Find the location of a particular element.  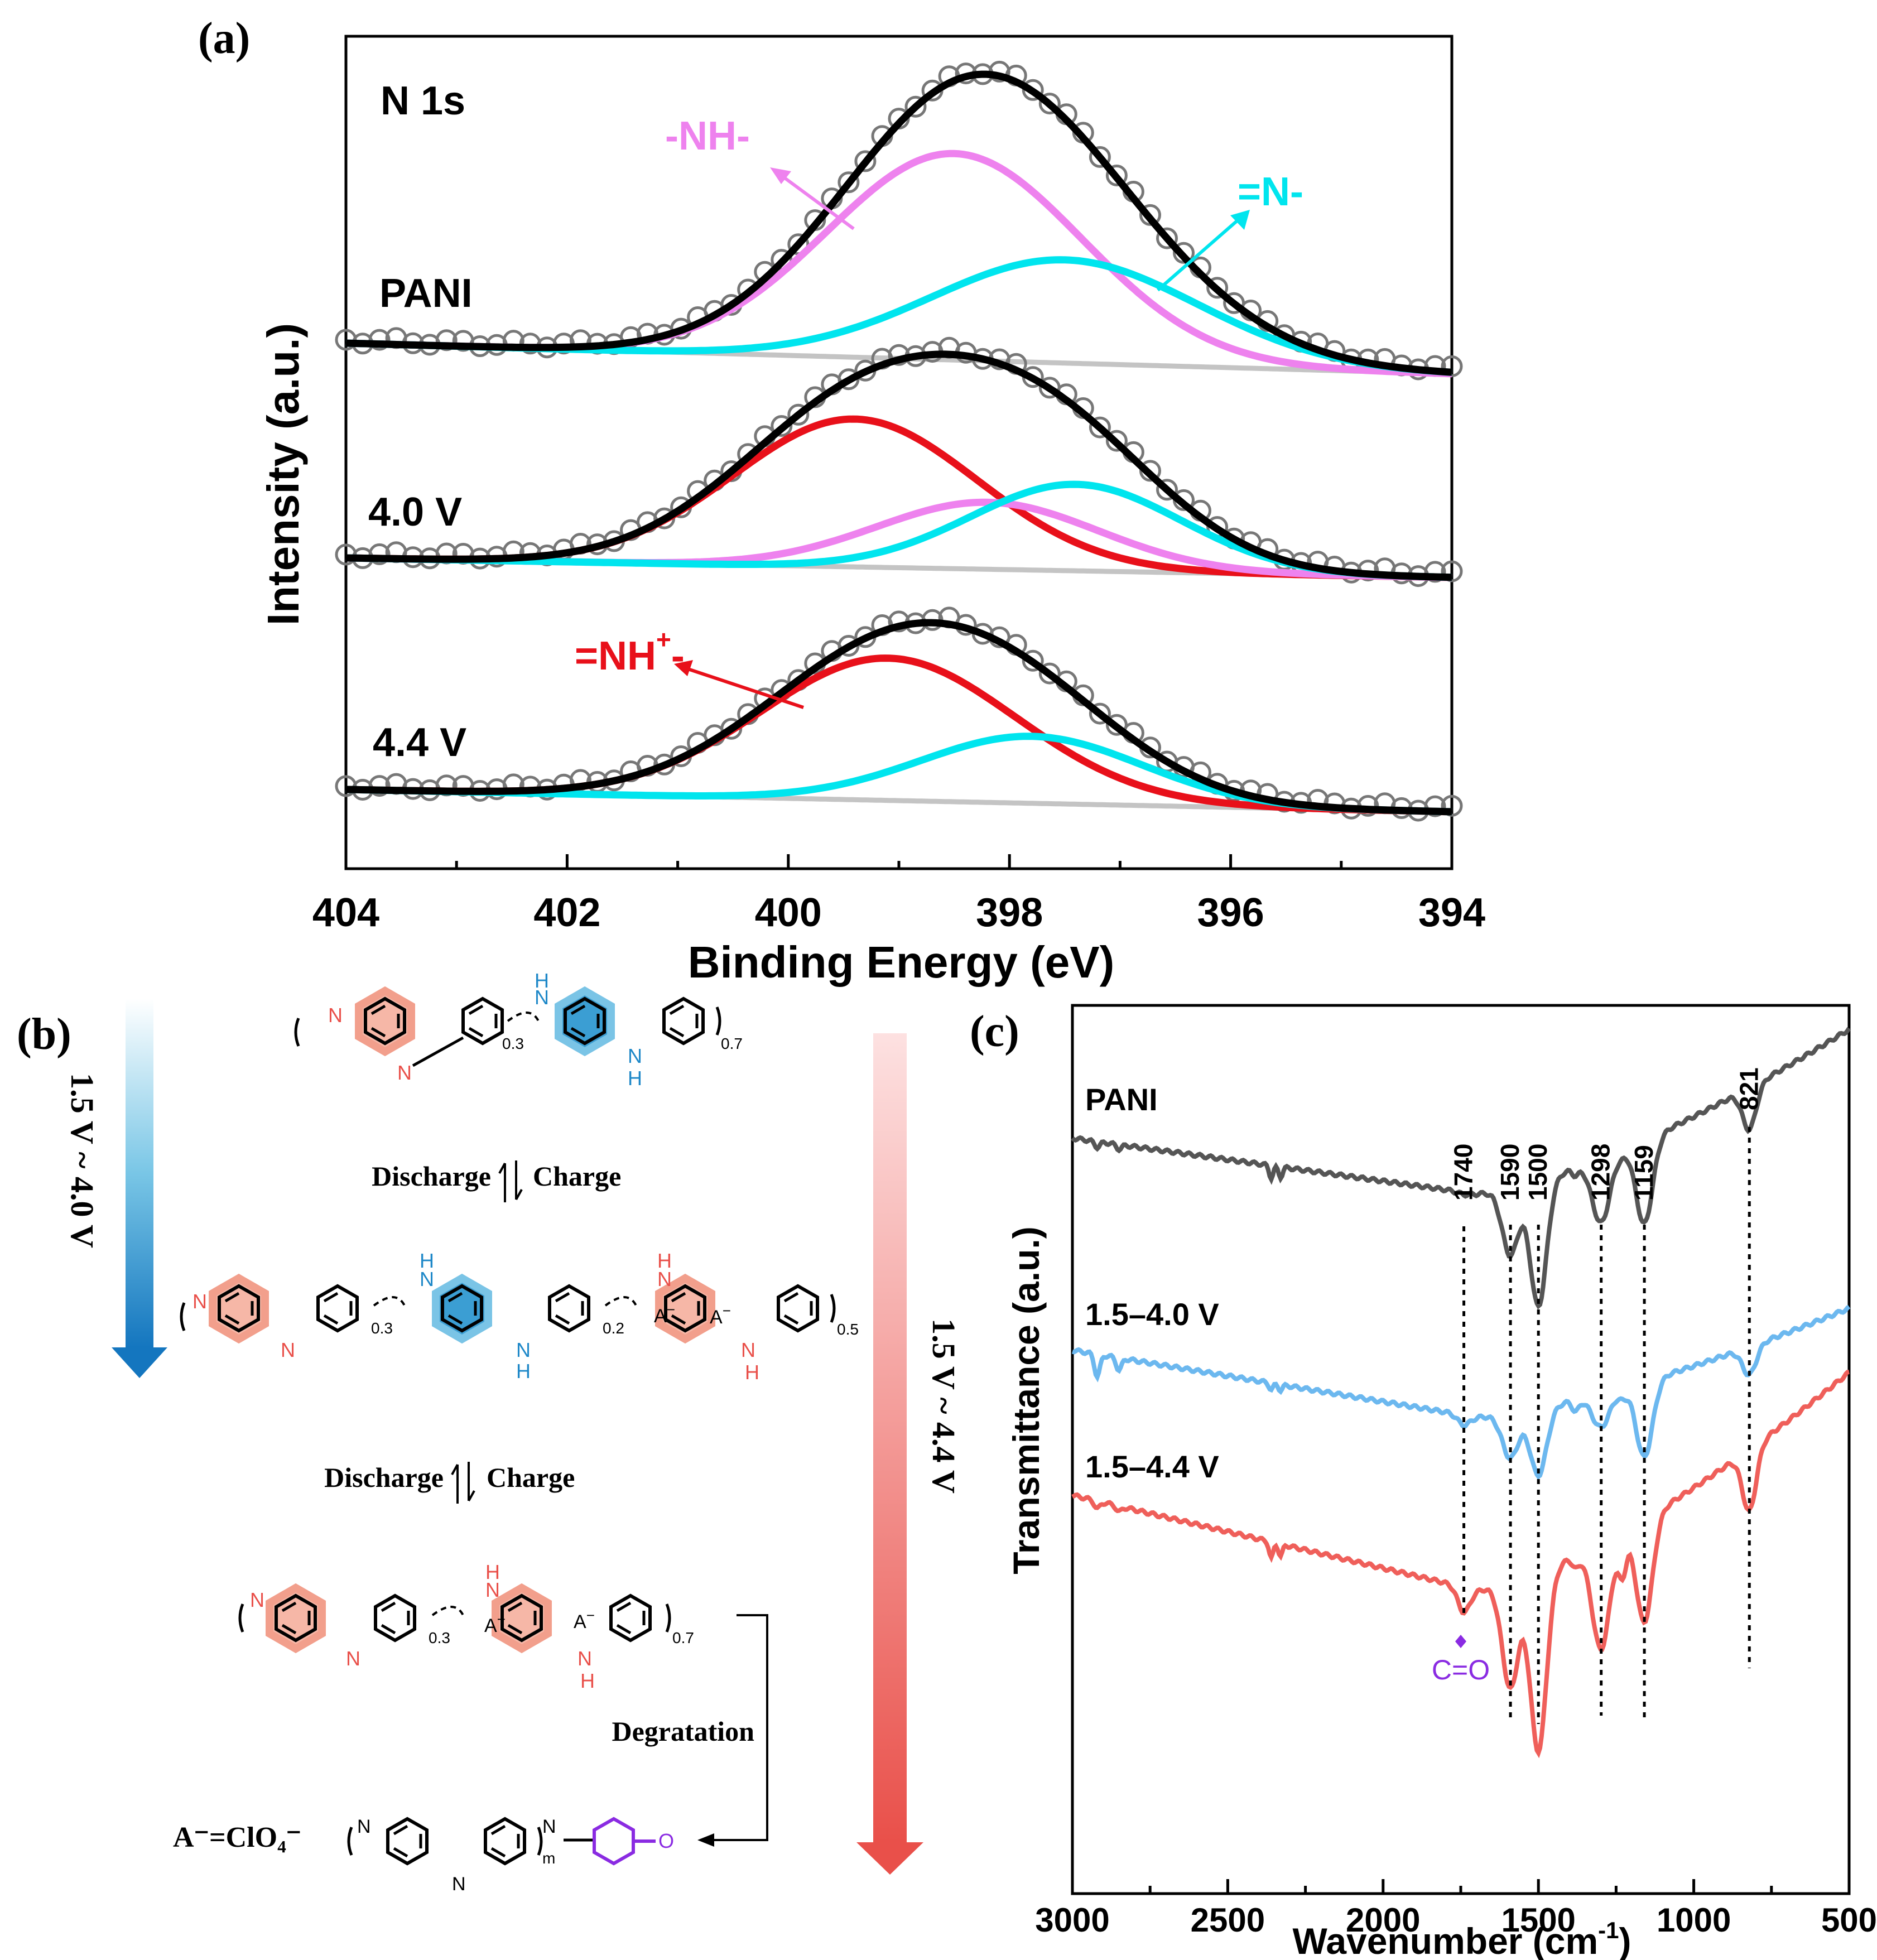

x-tick-label: 404 is located at coordinates (345, 912).